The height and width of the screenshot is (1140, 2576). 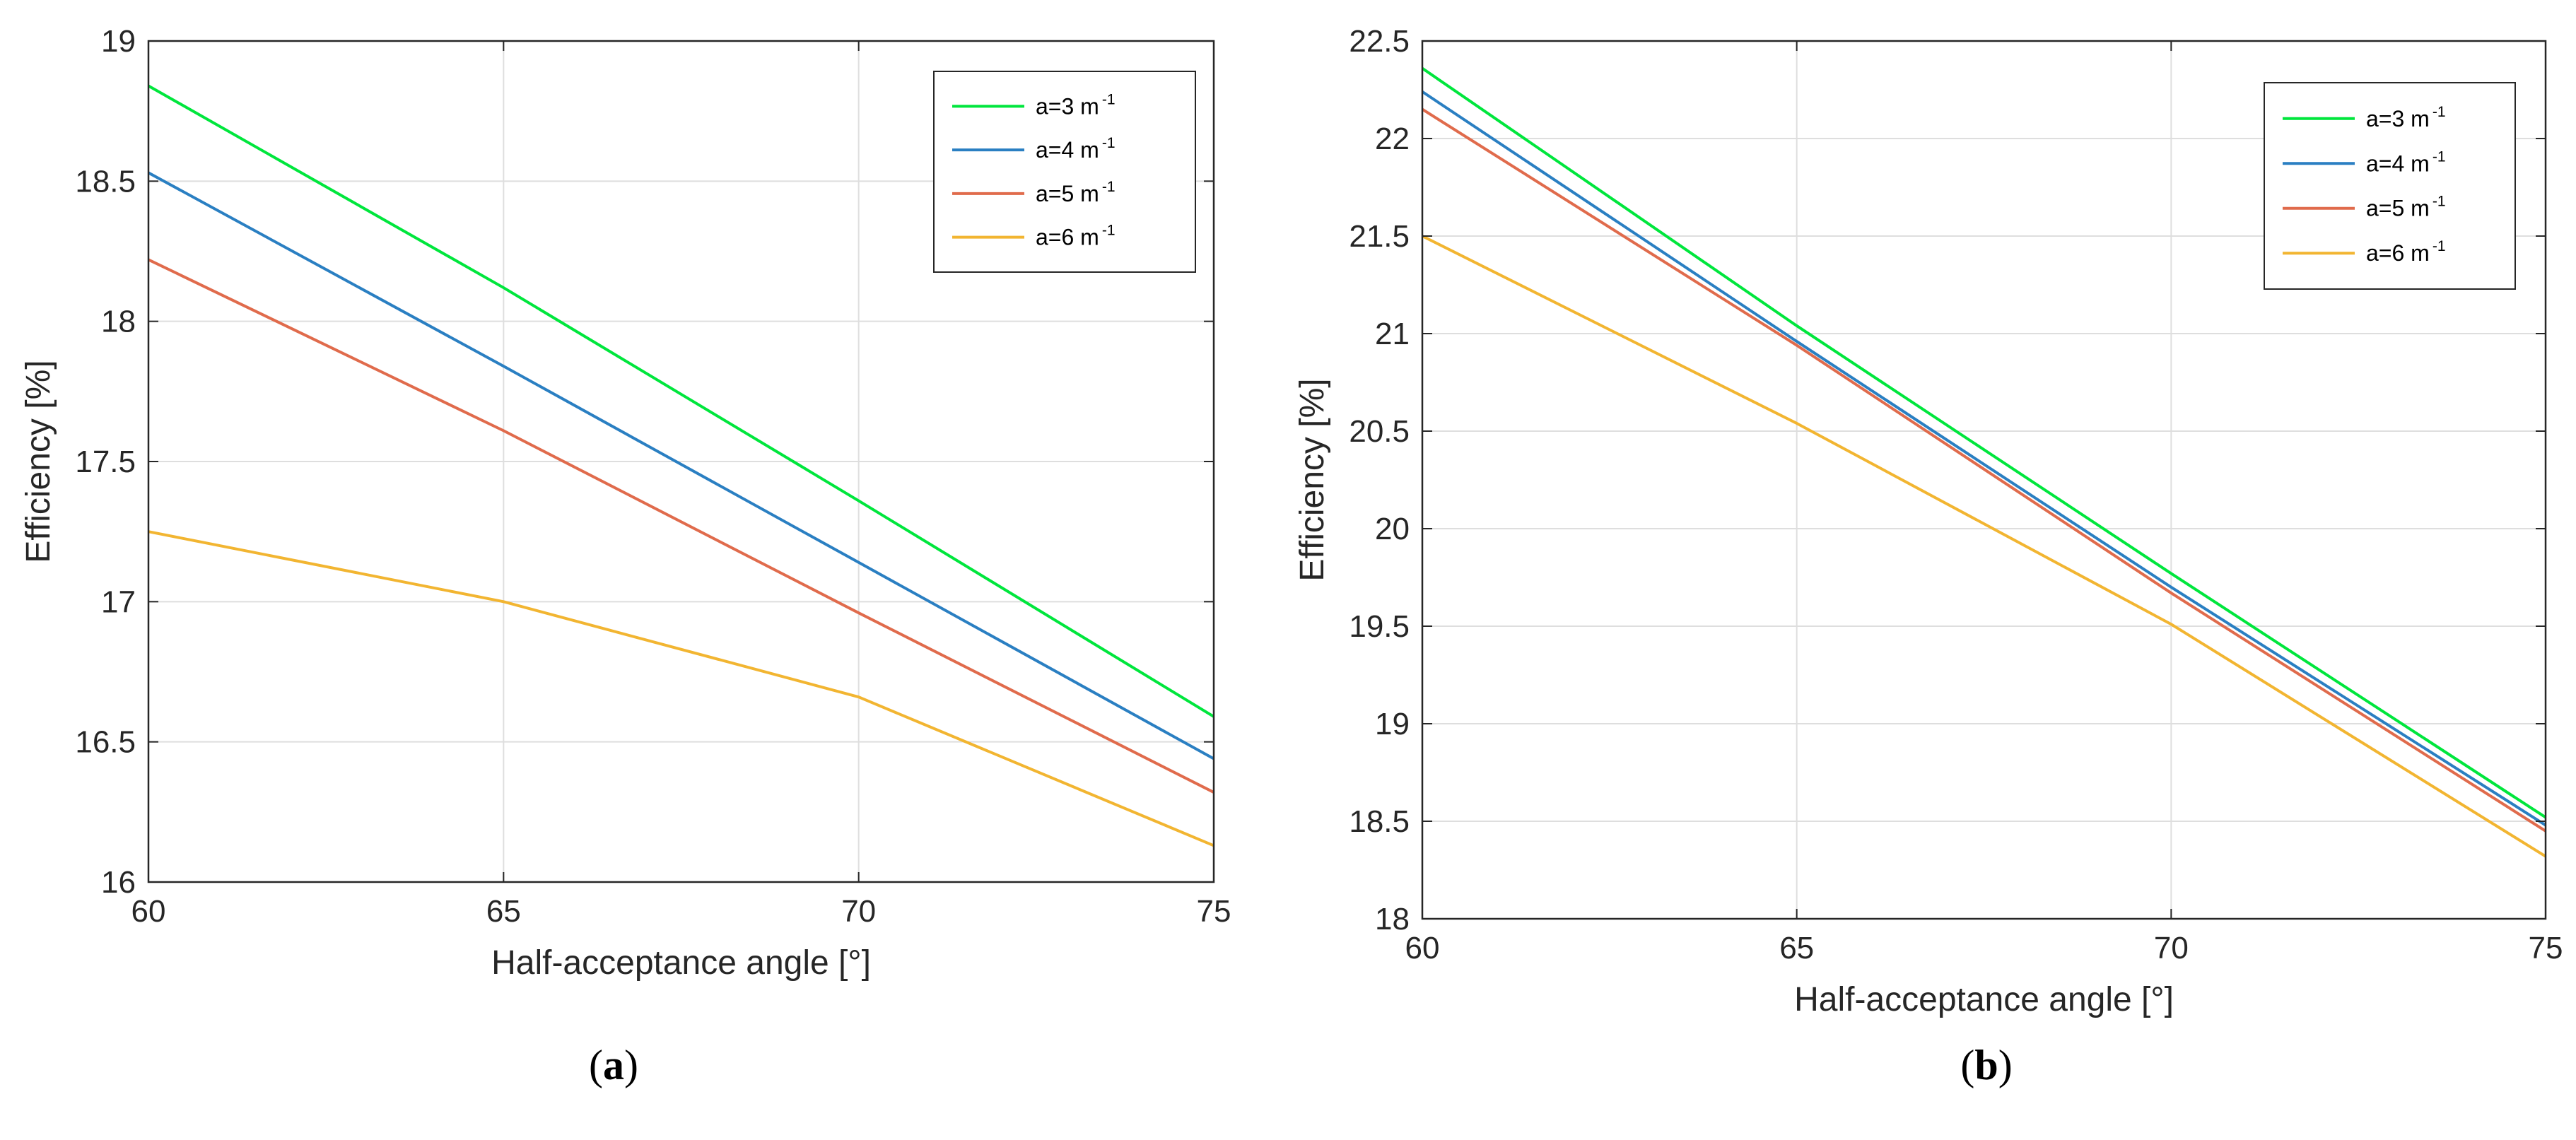 I want to click on y-tick-label: 21.5, so click(x=1379, y=236).